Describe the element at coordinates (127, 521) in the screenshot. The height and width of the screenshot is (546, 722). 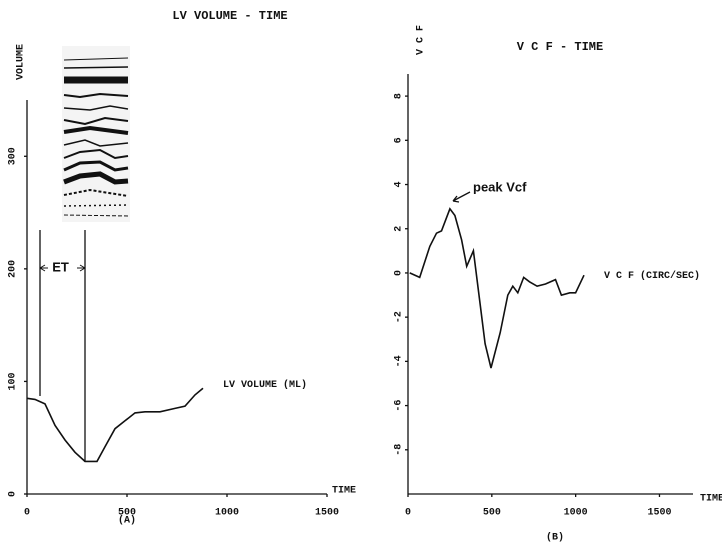
I see `panel-label: (A)` at that location.